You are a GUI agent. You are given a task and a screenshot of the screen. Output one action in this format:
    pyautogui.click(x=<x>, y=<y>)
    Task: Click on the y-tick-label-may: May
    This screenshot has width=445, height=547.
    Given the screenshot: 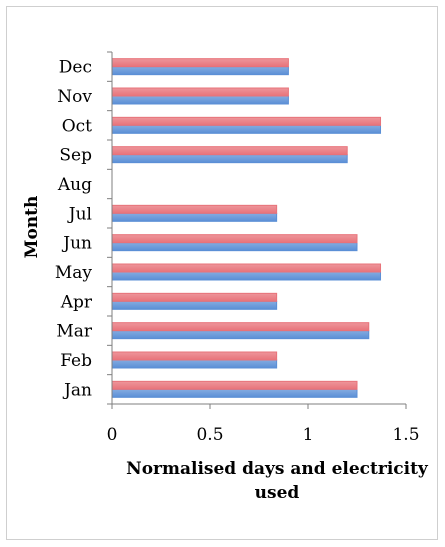 What is the action you would take?
    pyautogui.click(x=74, y=273)
    